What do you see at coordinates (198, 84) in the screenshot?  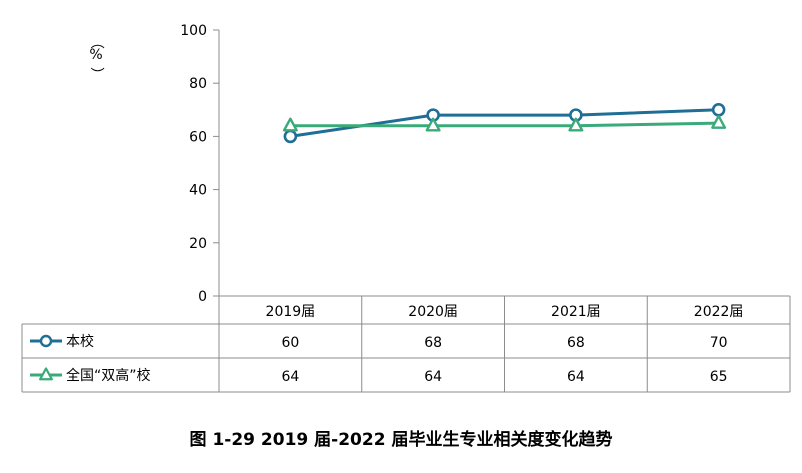 I see `y-tick-label-80: 80` at bounding box center [198, 84].